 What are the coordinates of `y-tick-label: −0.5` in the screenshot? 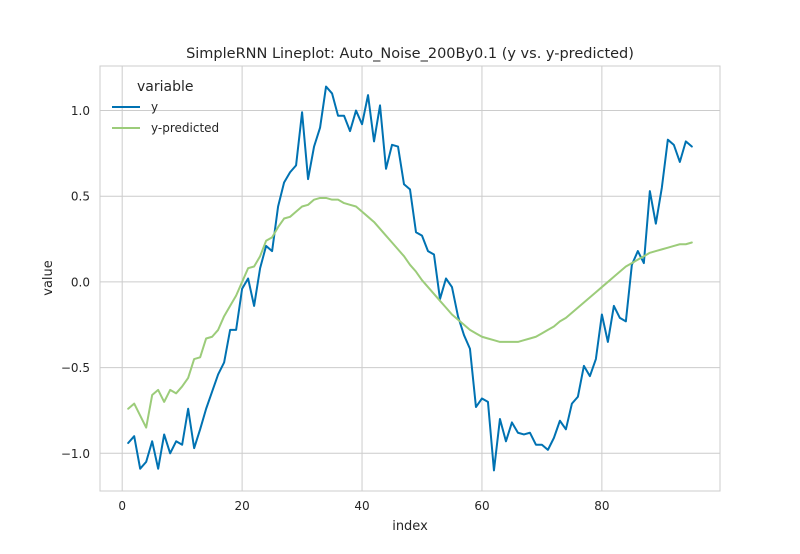 It's located at (75, 368).